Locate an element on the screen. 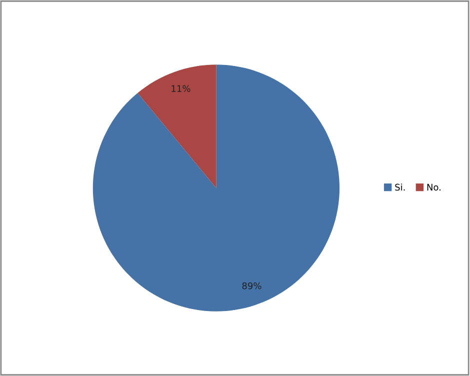  pie-slice is located at coordinates (177, 126).